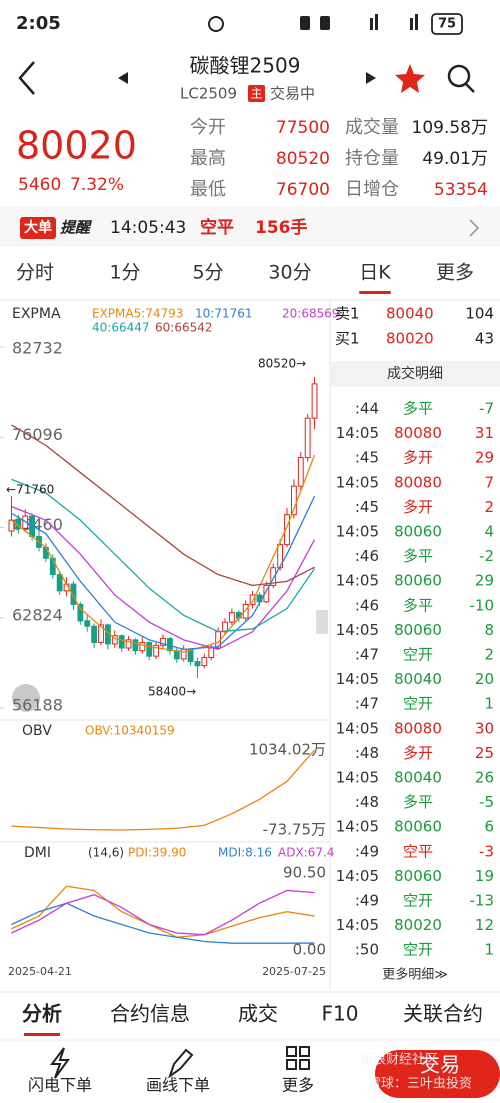  I want to click on dmi-params: (14,6), so click(106, 853).